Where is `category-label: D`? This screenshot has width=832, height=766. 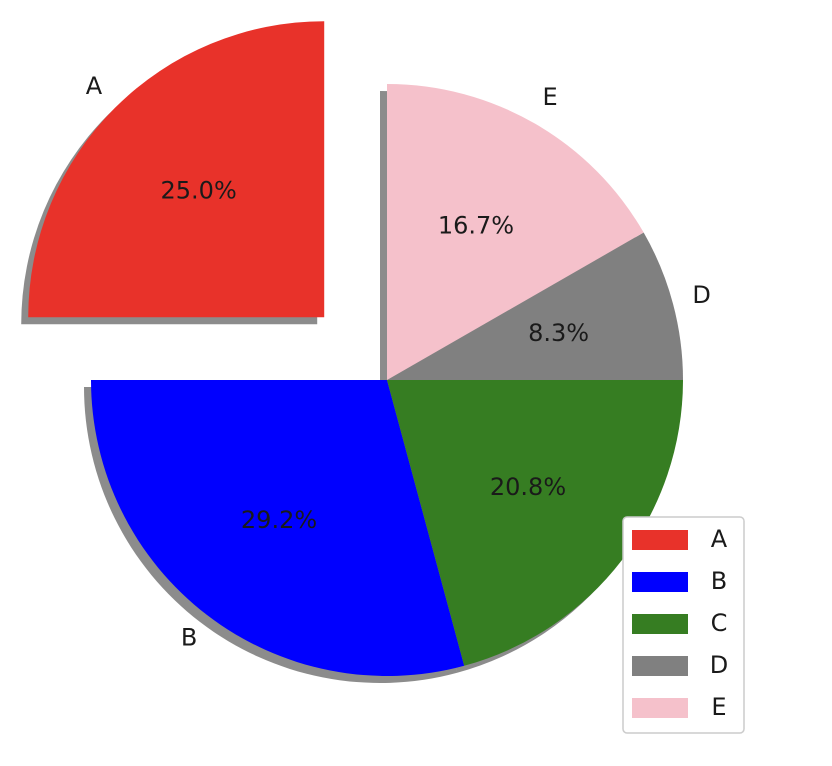
category-label: D is located at coordinates (701, 295).